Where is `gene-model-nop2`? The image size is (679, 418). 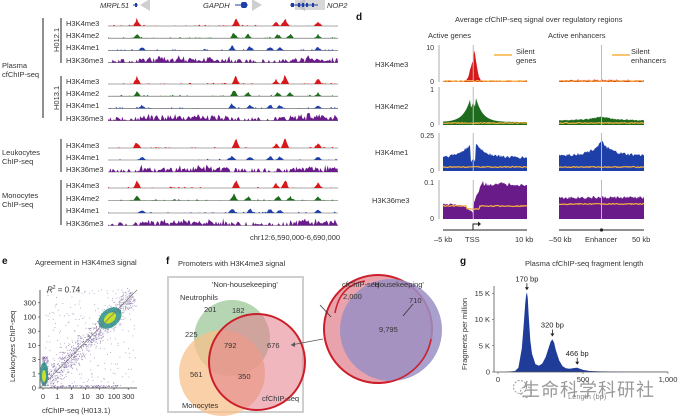 gene-model-nop2 is located at coordinates (307, 5).